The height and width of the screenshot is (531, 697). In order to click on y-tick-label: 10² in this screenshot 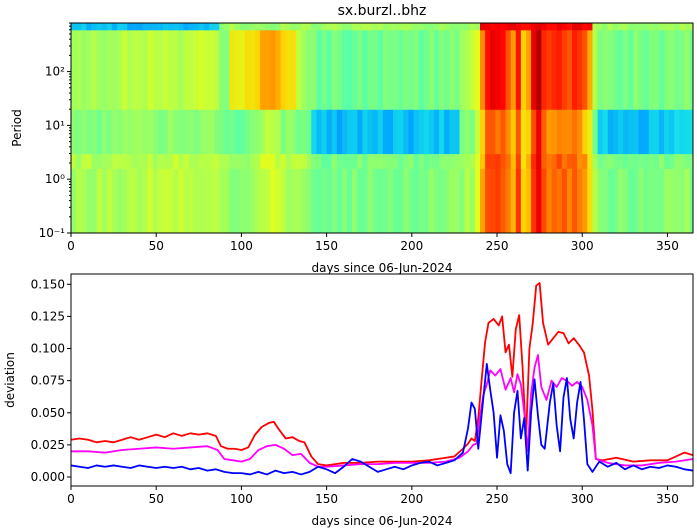, I will do `click(55, 72)`.